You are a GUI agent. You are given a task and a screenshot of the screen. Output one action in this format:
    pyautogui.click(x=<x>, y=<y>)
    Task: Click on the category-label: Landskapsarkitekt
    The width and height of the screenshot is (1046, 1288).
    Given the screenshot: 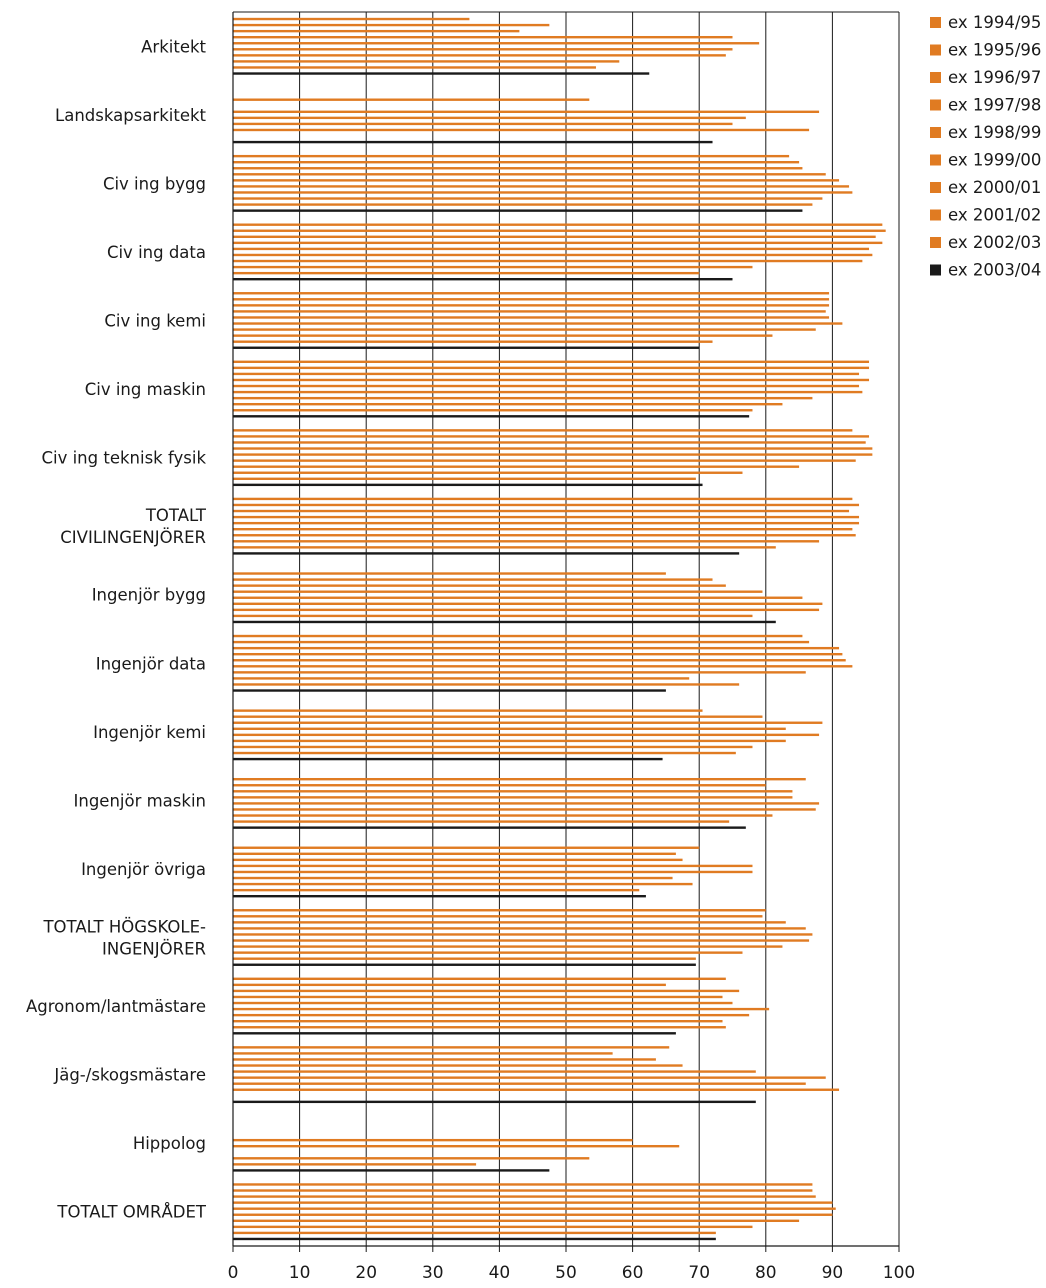 What is the action you would take?
    pyautogui.click(x=130, y=115)
    